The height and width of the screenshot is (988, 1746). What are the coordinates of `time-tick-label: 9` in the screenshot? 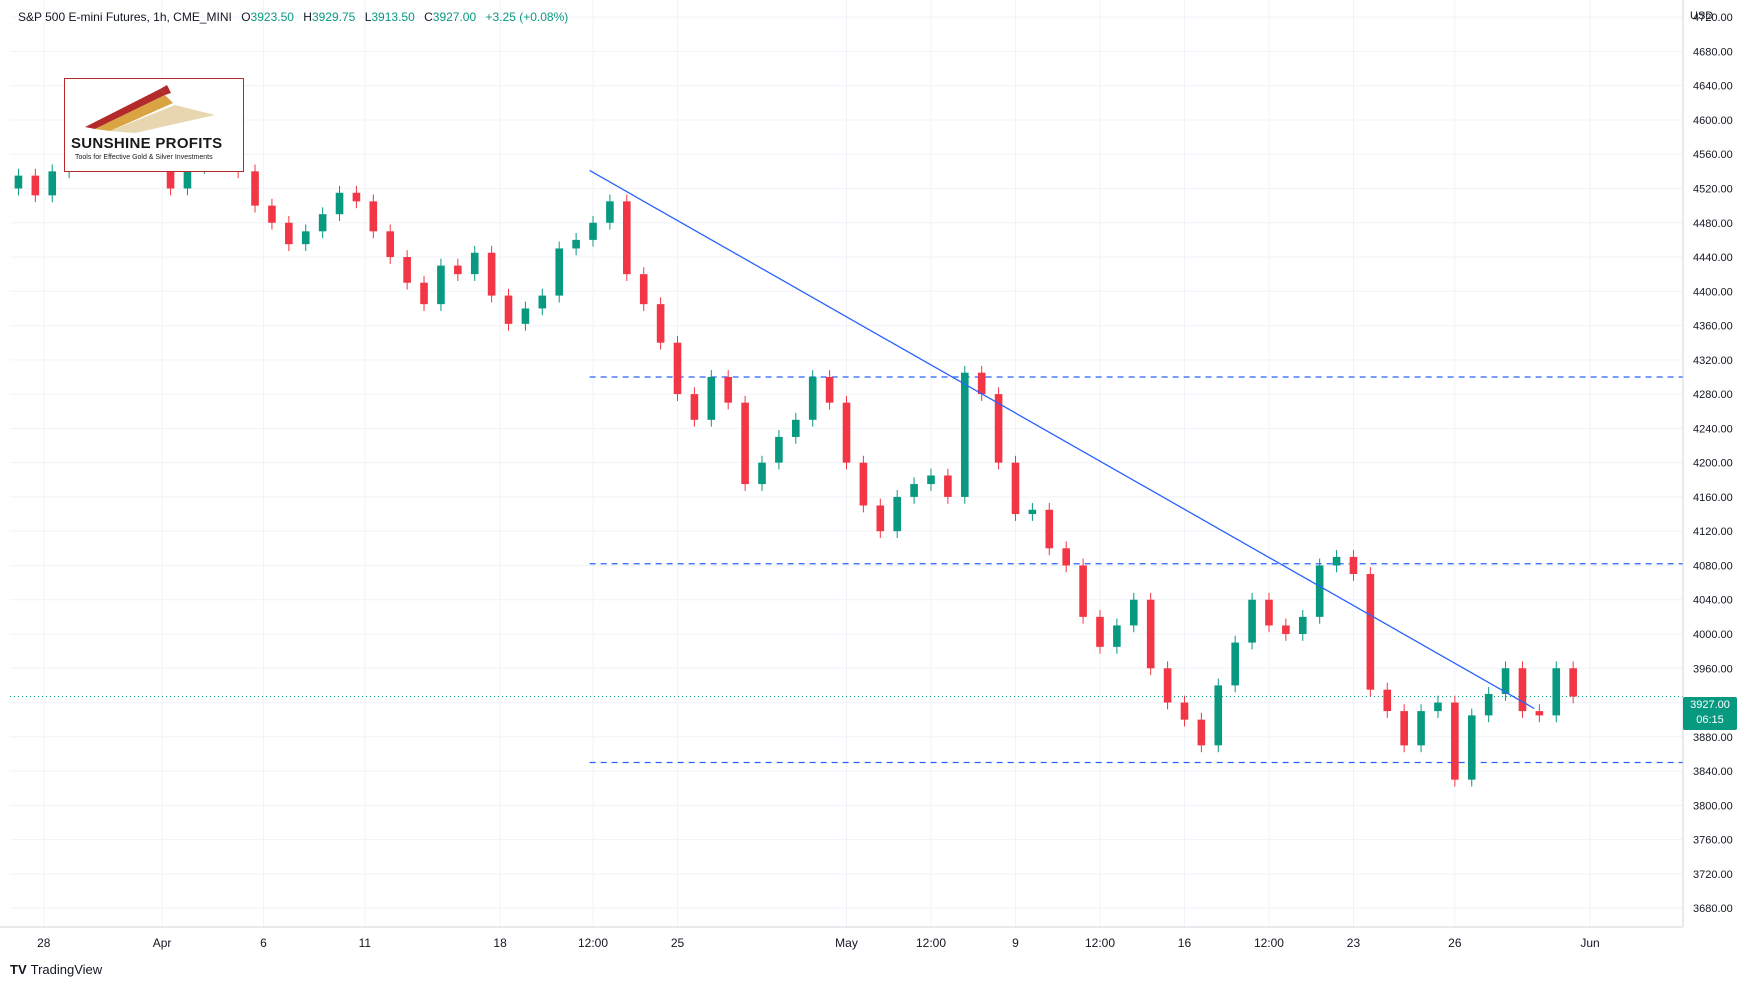 It's located at (1015, 943).